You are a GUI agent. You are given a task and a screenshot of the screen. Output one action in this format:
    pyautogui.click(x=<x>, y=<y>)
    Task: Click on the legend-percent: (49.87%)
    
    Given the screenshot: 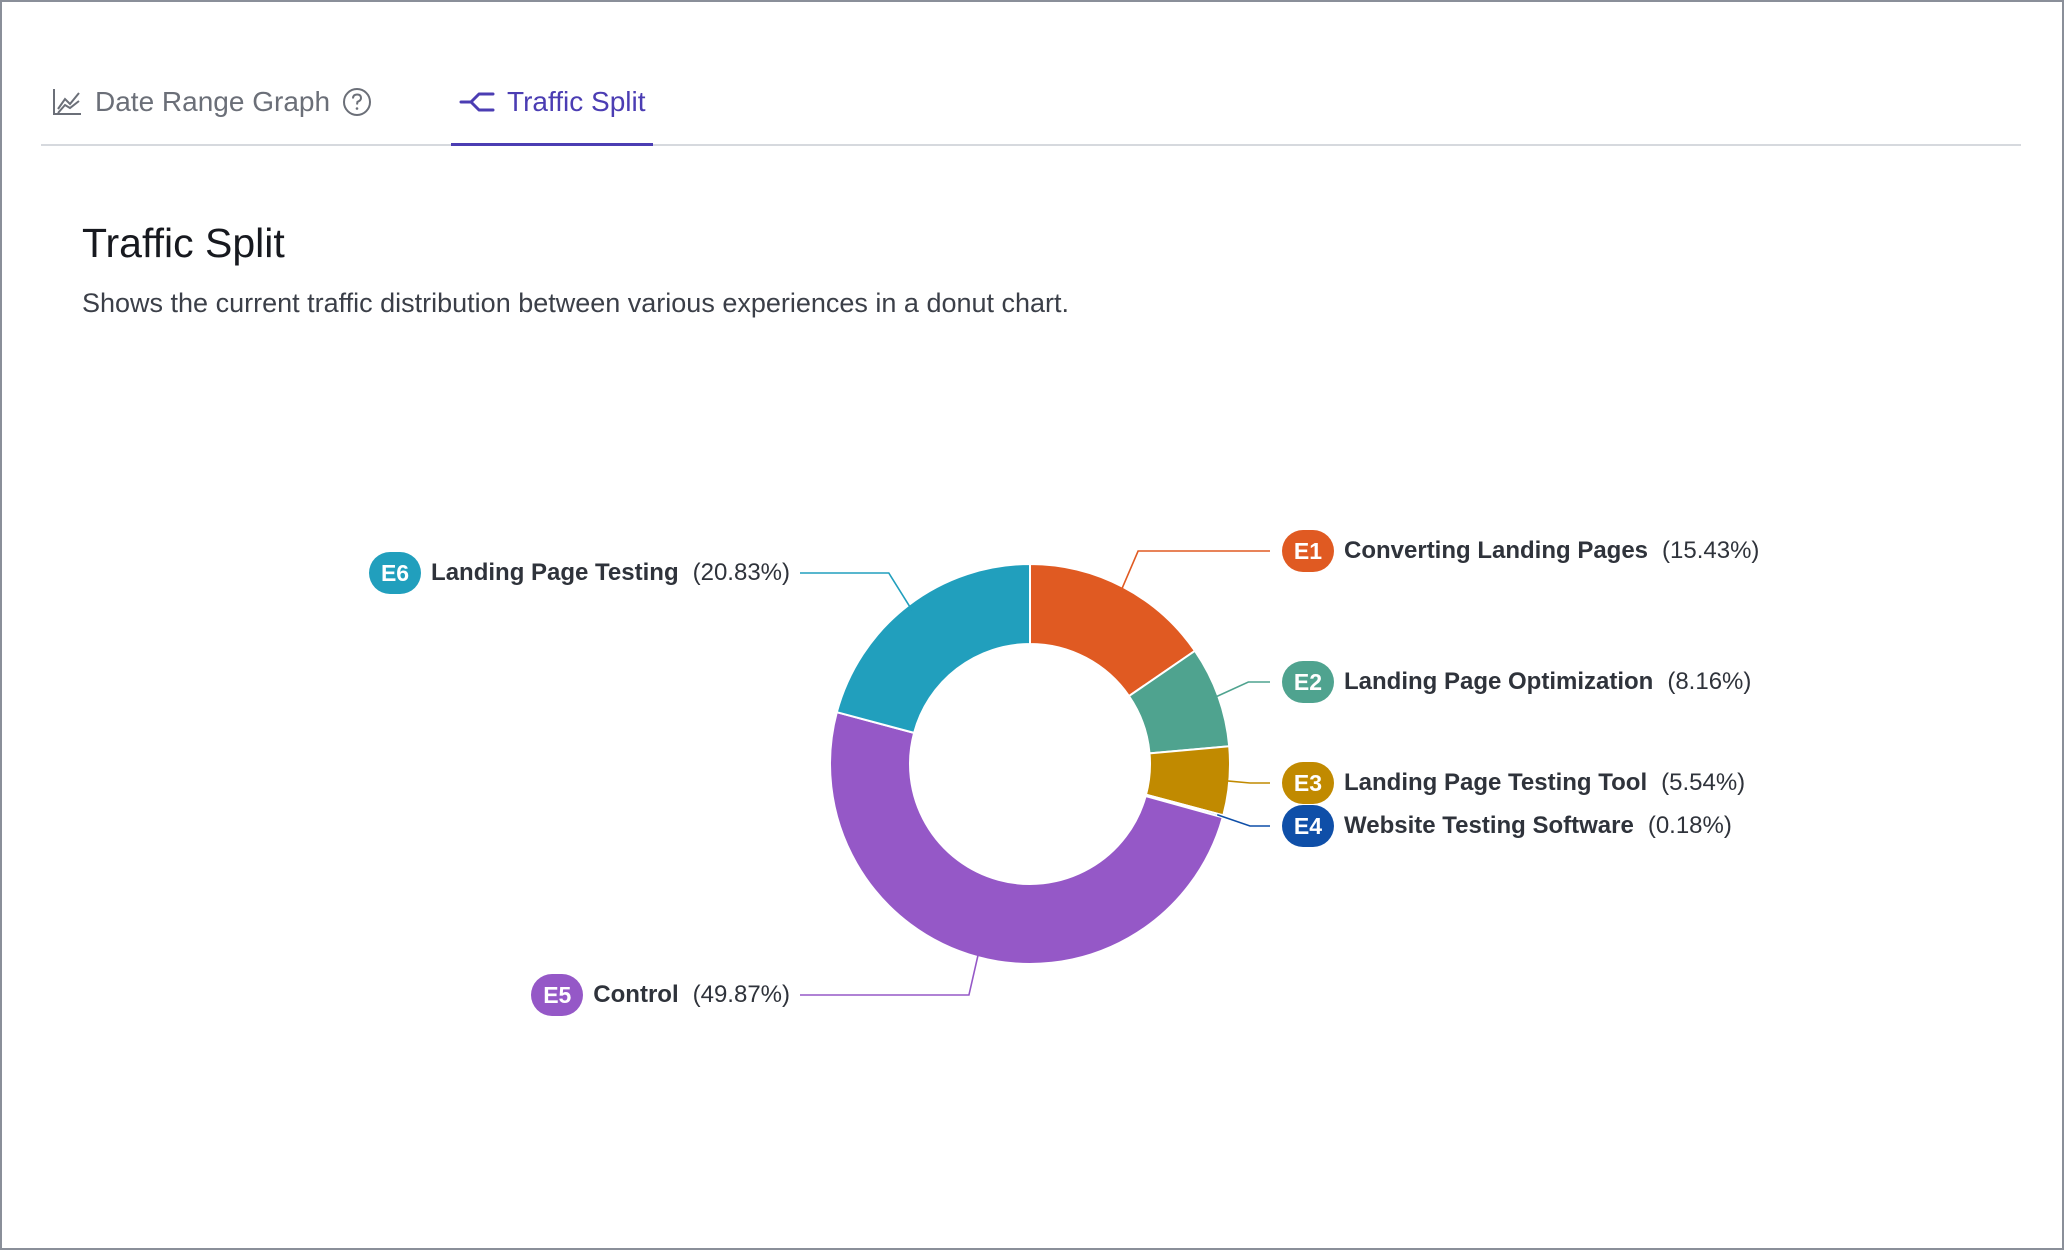 What is the action you would take?
    pyautogui.click(x=741, y=994)
    